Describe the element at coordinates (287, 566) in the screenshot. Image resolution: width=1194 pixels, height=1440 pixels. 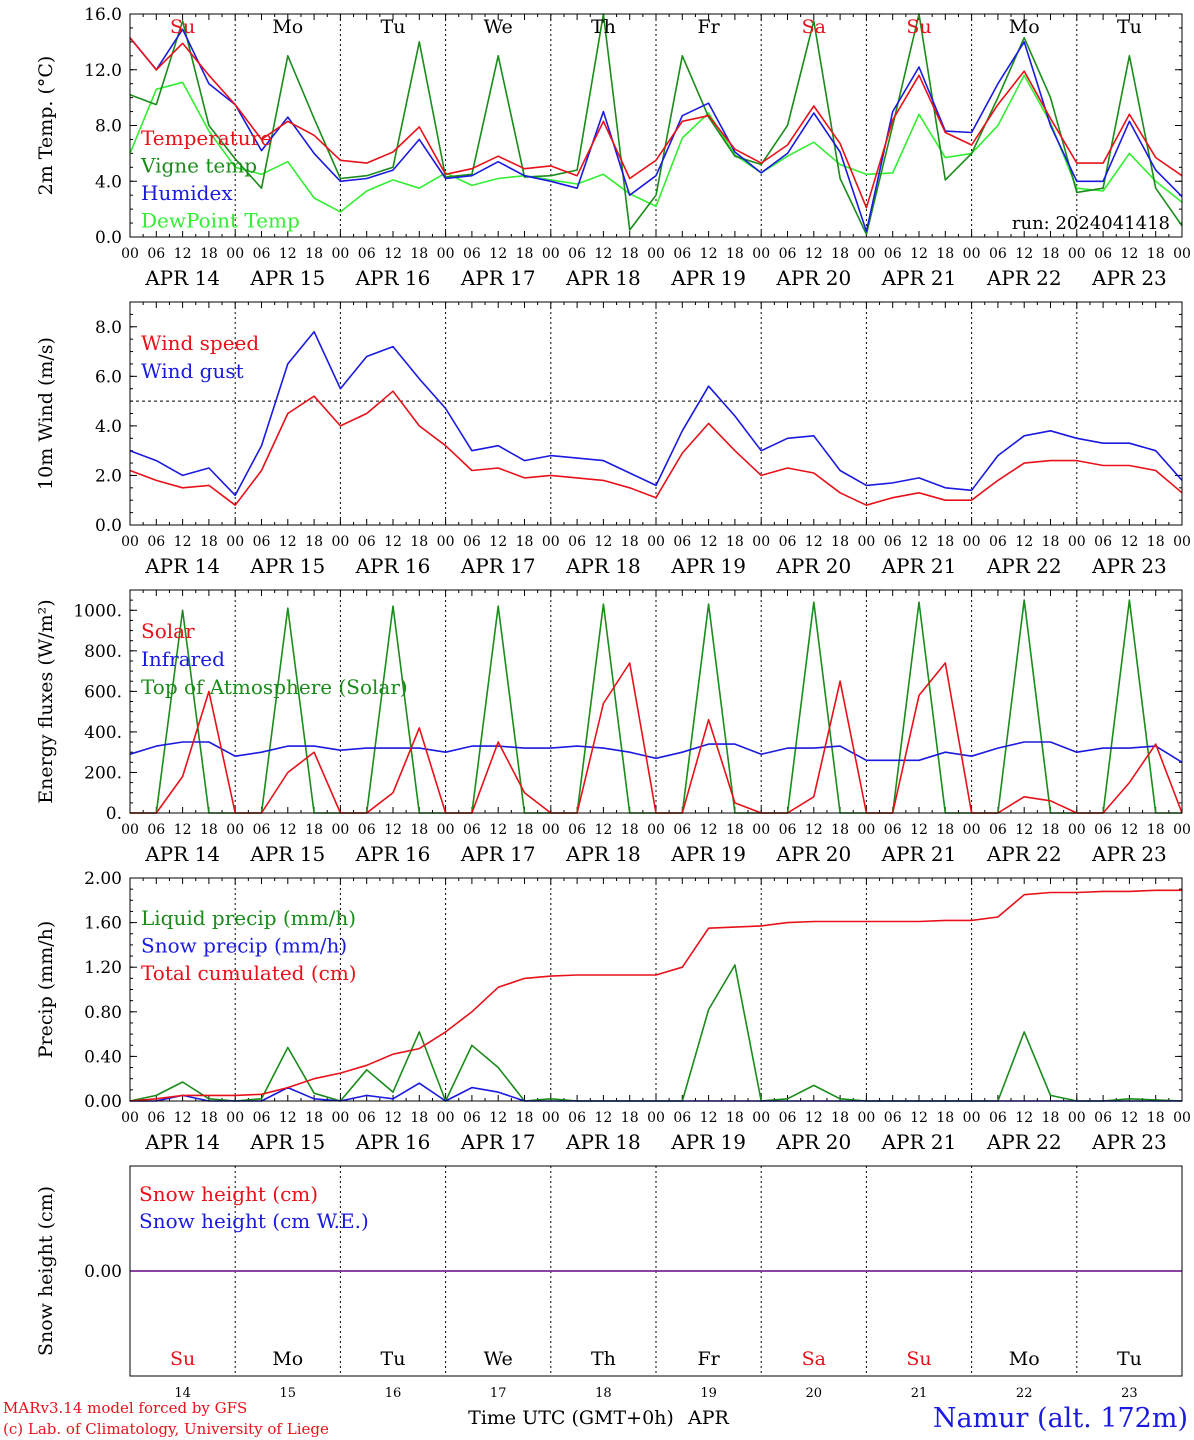
I see `date-label: APR 15` at that location.